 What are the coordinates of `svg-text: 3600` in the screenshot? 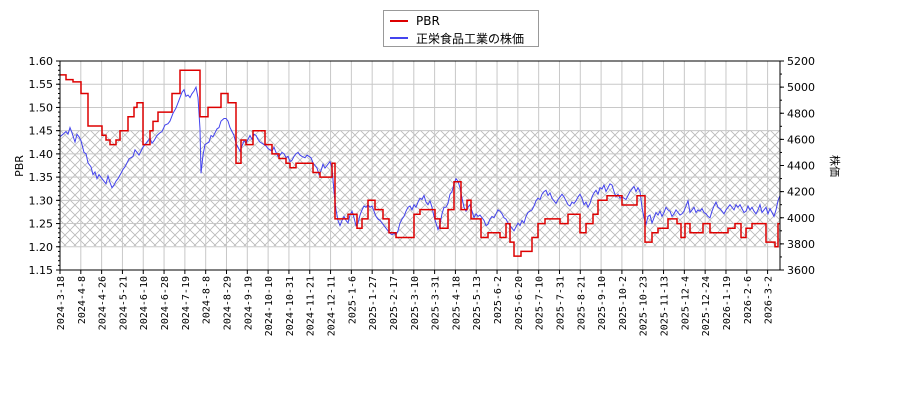 It's located at (801, 270).